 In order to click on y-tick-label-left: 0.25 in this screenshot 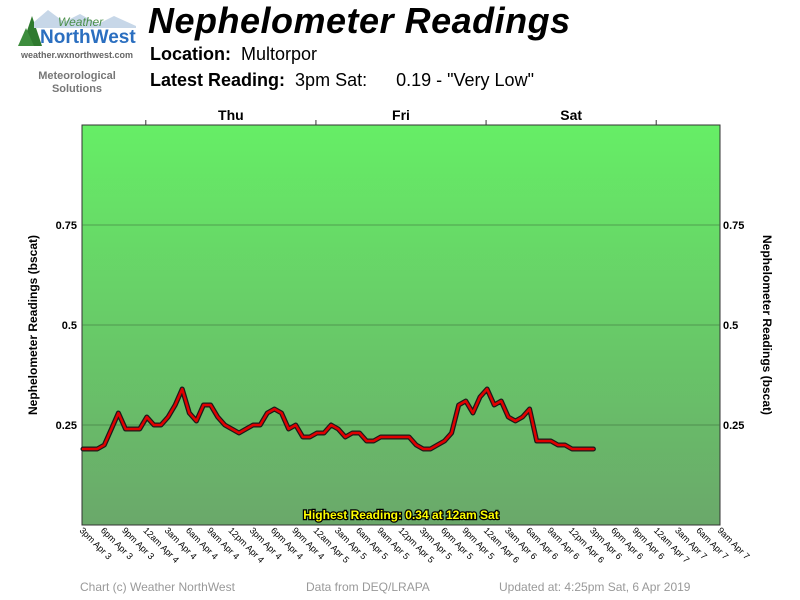, I will do `click(66, 426)`.